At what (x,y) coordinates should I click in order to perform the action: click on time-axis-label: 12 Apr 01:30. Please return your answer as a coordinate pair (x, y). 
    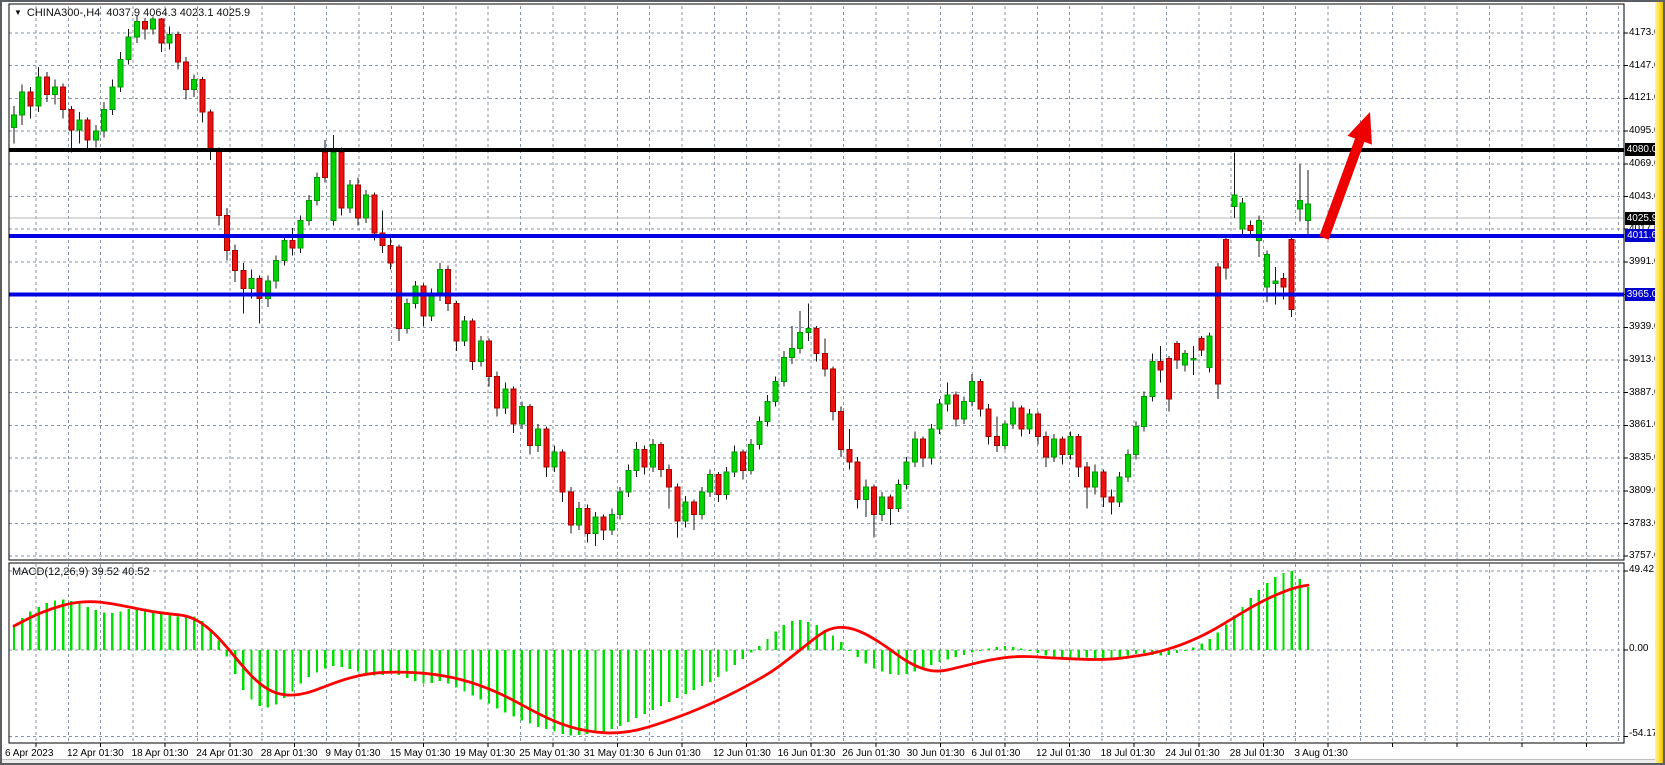
    Looking at the image, I should click on (95, 753).